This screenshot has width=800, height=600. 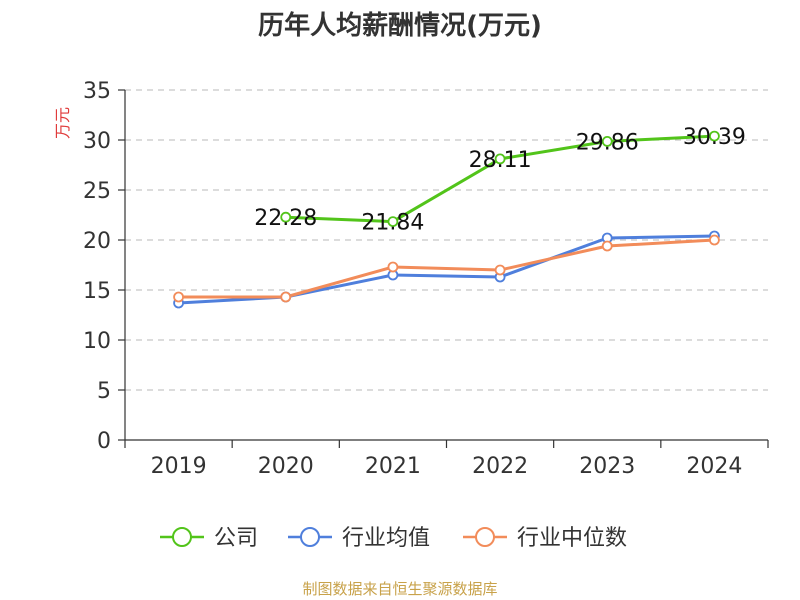 What do you see at coordinates (62, 123) in the screenshot?
I see `y-axis-label: 万元` at bounding box center [62, 123].